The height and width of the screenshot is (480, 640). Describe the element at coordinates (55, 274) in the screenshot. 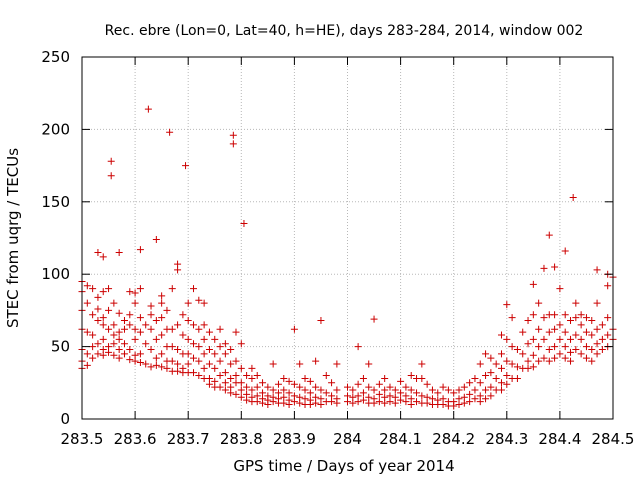

I see `y-tick-label: 100` at that location.